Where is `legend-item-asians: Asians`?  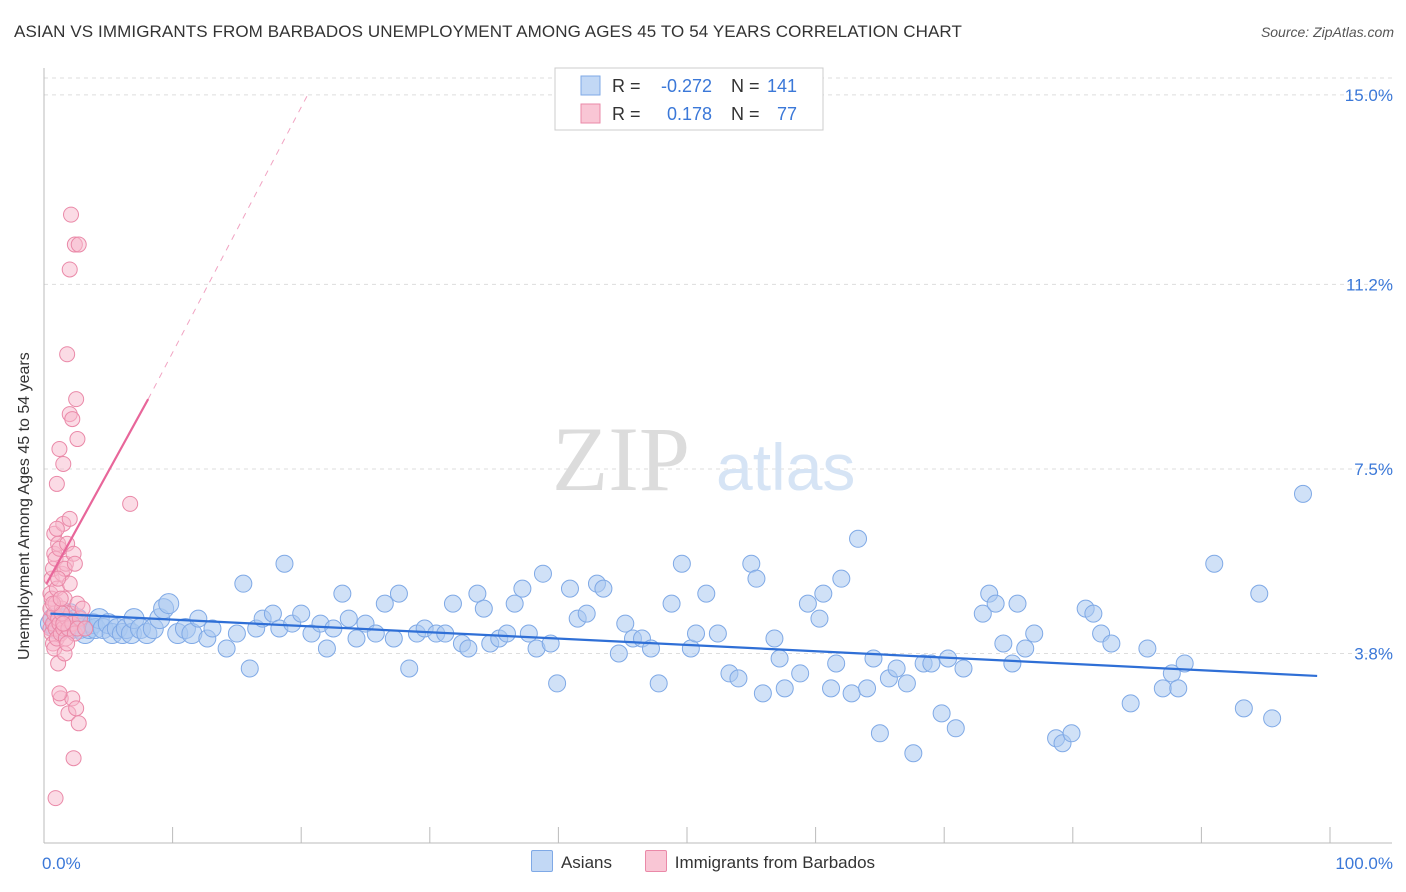 legend-item-asians: Asians is located at coordinates (571, 861).